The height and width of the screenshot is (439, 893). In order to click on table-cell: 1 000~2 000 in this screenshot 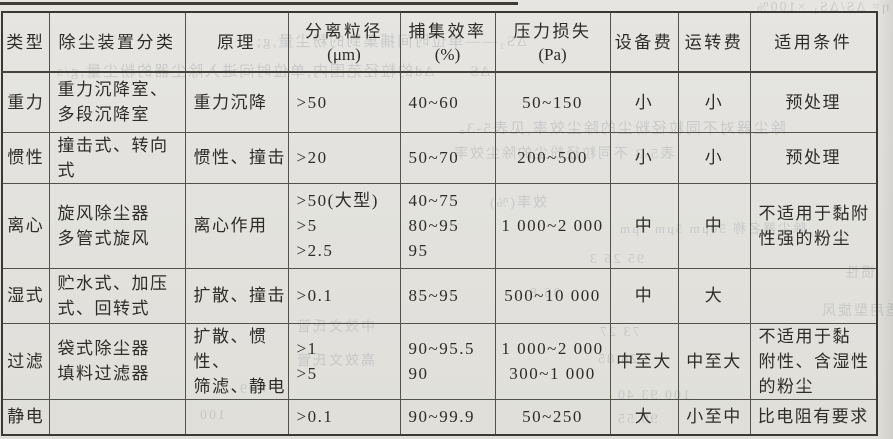, I will do `click(552, 225)`.